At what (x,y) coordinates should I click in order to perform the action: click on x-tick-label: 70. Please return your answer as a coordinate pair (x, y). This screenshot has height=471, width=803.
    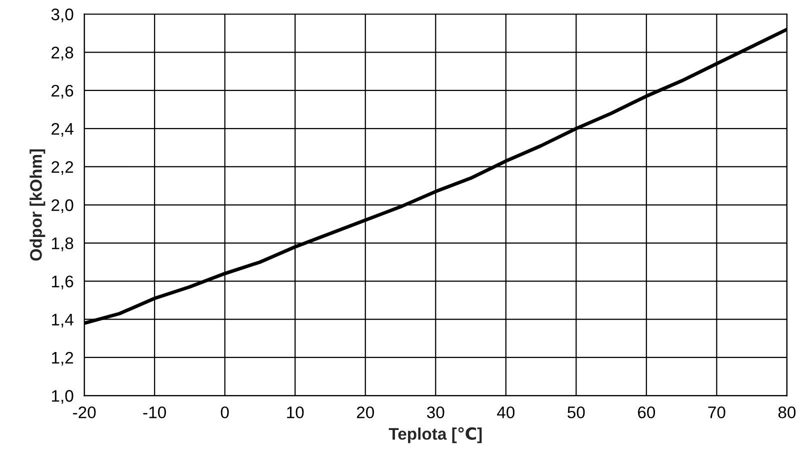
    Looking at the image, I should click on (717, 412).